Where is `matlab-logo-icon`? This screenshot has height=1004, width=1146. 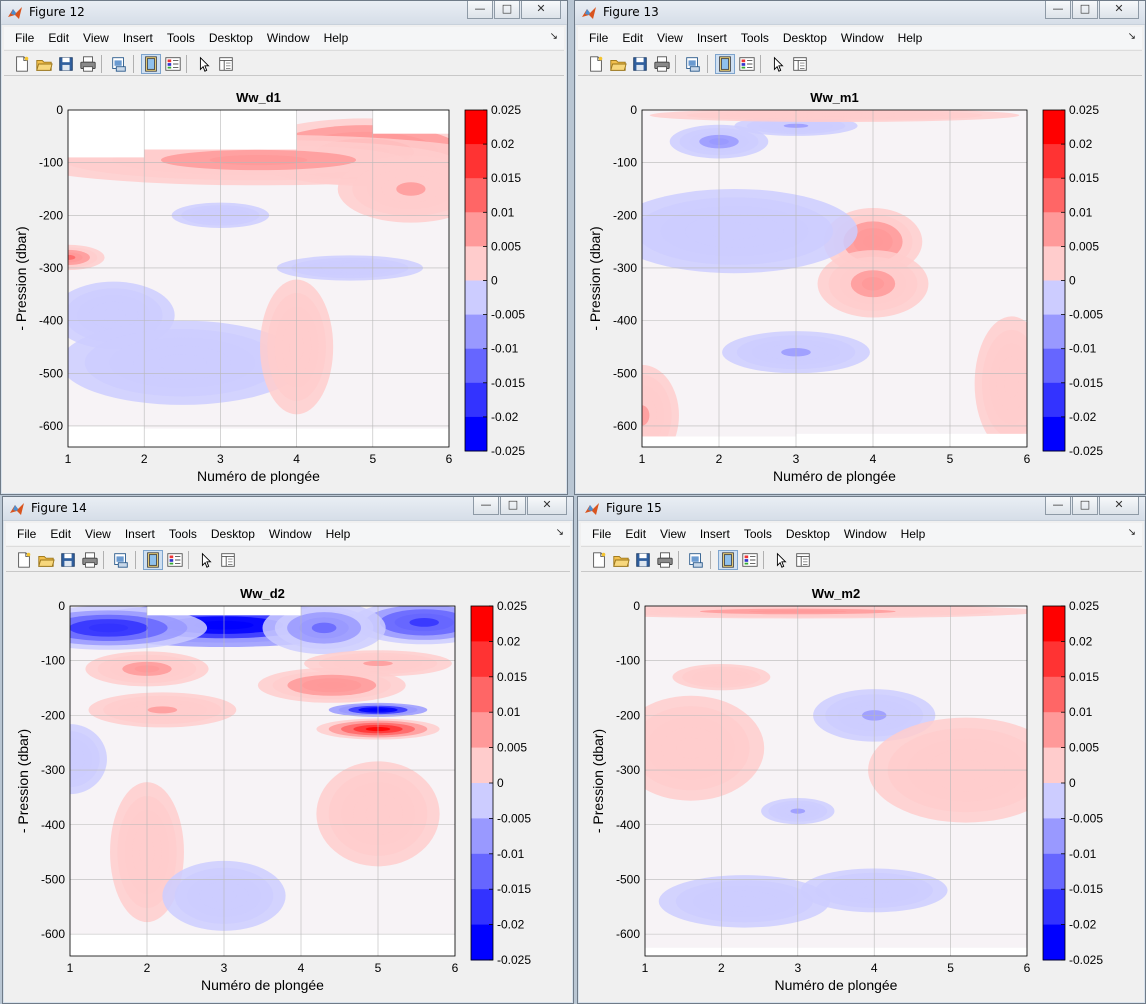
matlab-logo-icon is located at coordinates (592, 509).